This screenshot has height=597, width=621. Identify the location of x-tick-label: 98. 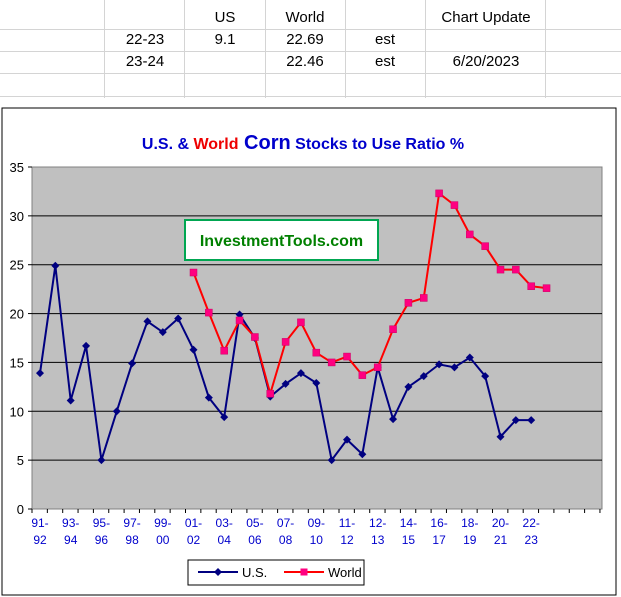
(132, 540).